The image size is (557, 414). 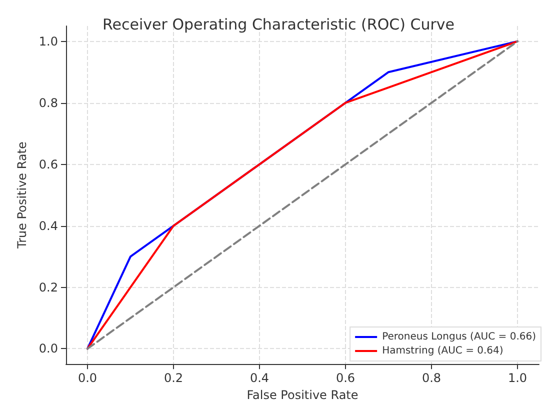 I want to click on y-tick-label: 0.0, so click(x=48, y=349).